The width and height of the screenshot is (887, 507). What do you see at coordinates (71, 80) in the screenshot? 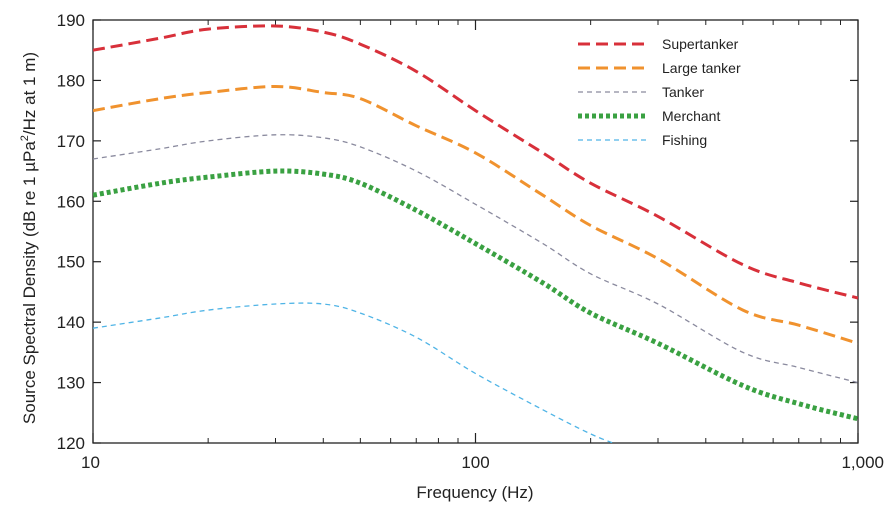
I see `y-tick-label: 180` at bounding box center [71, 80].